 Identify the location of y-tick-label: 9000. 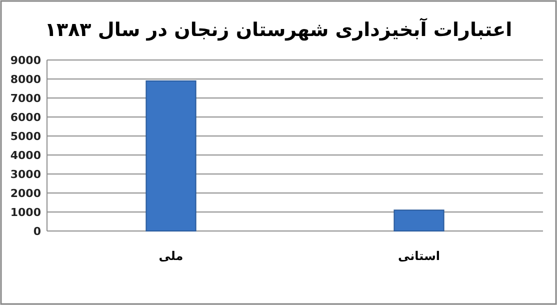
(26, 60).